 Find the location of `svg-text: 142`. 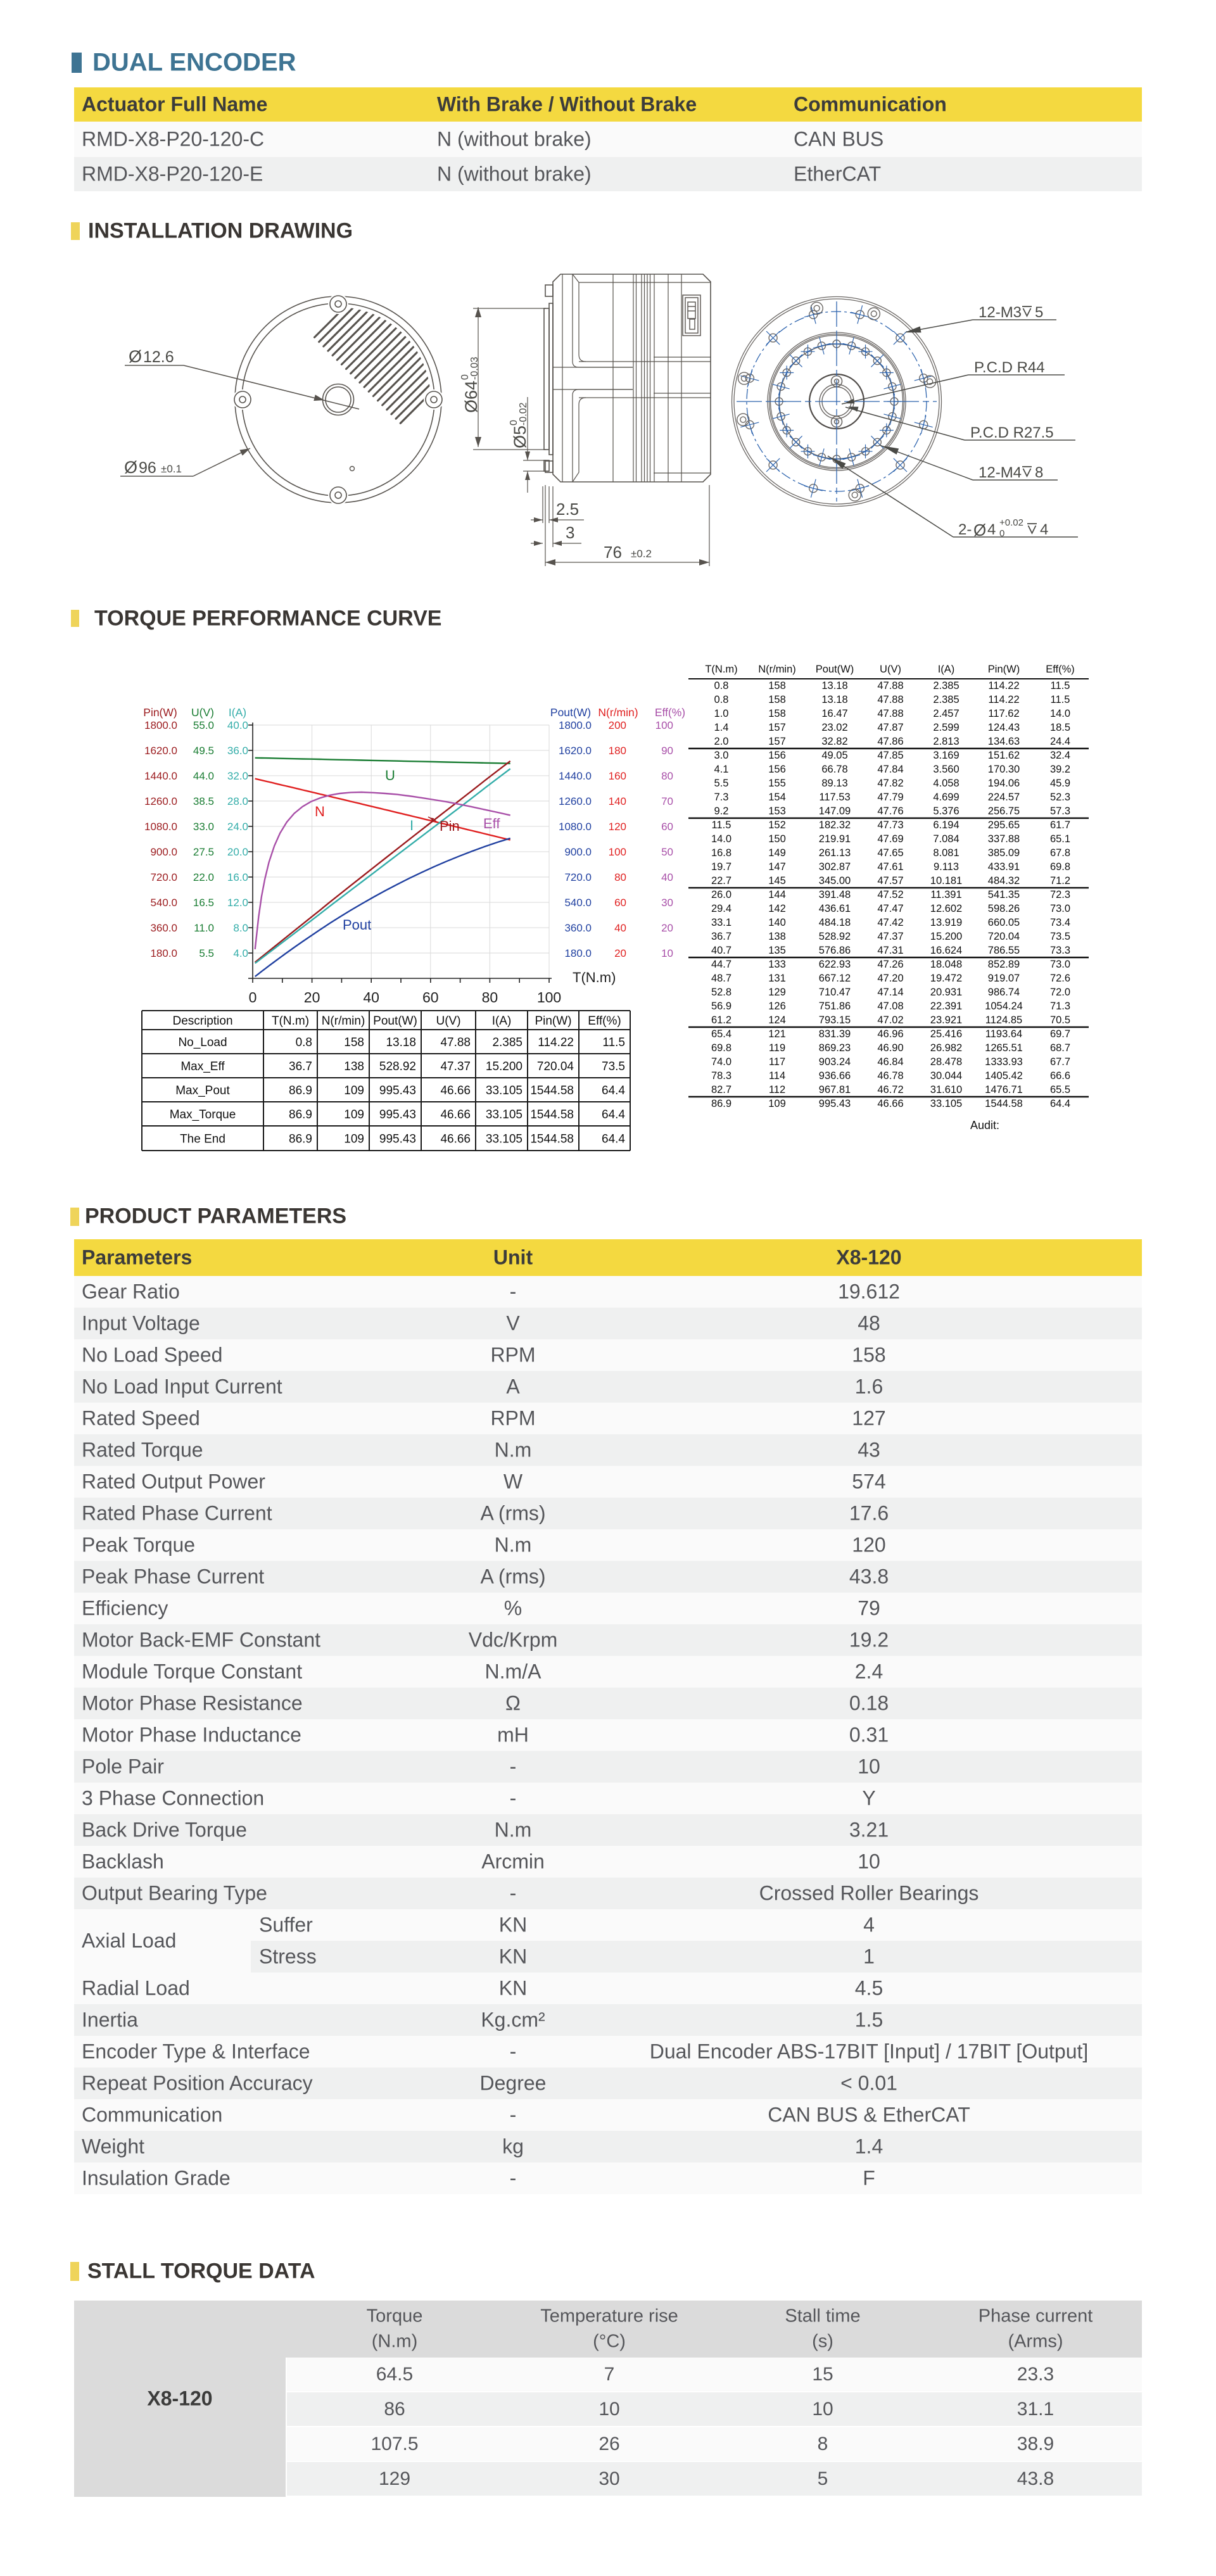

svg-text: 142 is located at coordinates (777, 908).